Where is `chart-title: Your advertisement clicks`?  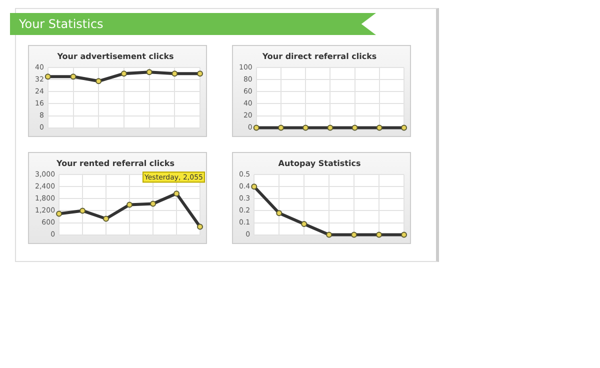
chart-title: Your advertisement clicks is located at coordinates (115, 56).